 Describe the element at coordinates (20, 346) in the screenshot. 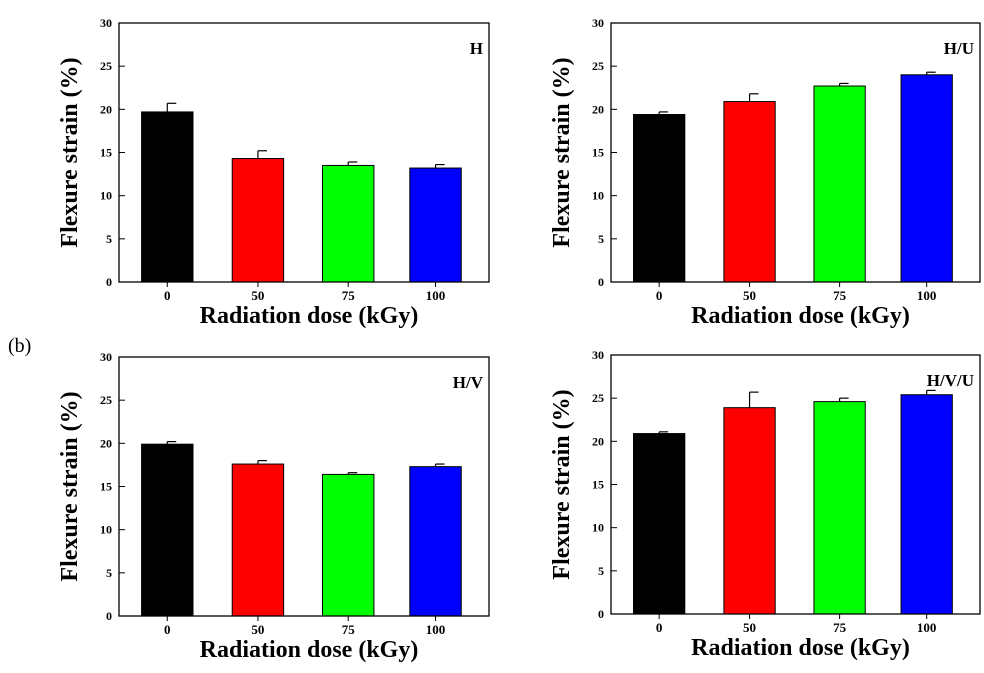

I see `panel-label: (b)` at that location.